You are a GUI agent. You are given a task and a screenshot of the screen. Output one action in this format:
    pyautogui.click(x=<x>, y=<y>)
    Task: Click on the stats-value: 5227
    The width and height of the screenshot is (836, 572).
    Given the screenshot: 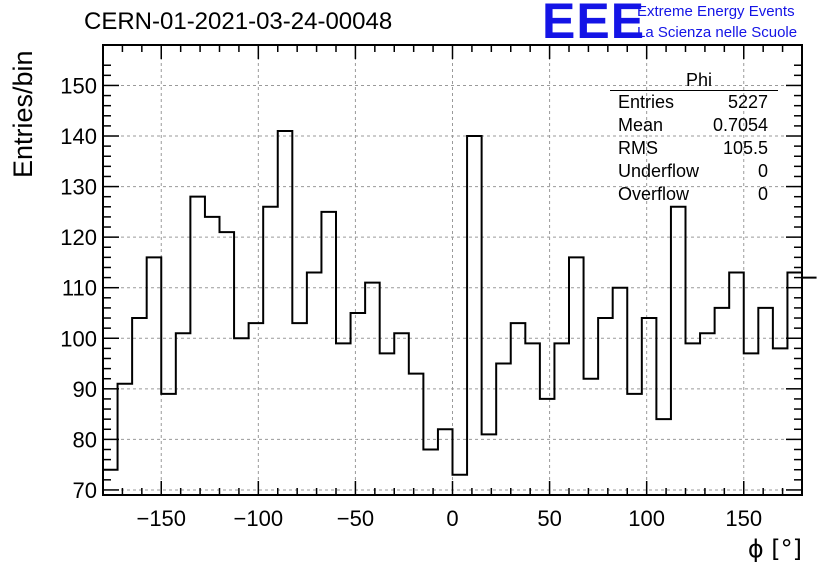 What is the action you would take?
    pyautogui.click(x=747, y=102)
    